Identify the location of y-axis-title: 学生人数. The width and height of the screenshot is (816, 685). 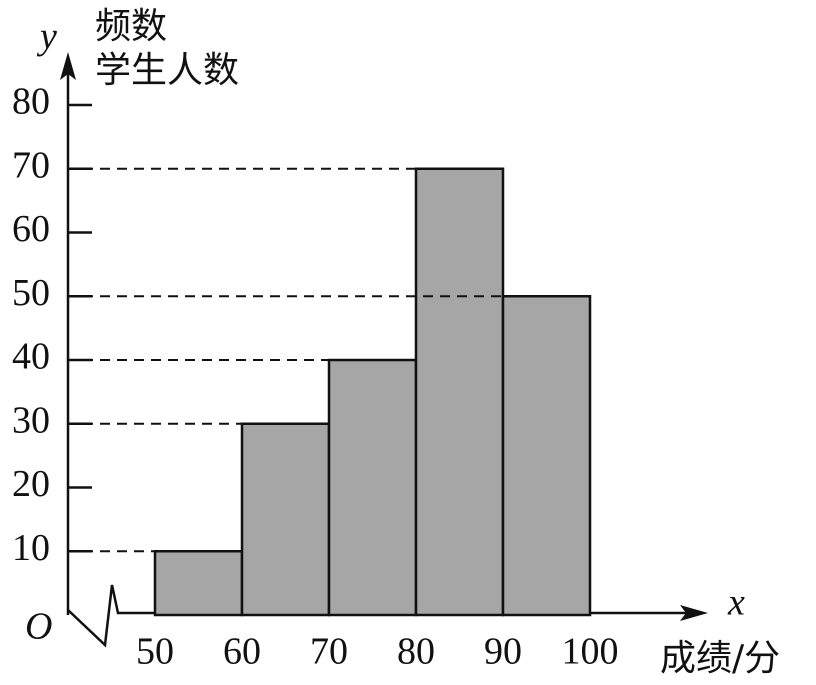
(167, 70).